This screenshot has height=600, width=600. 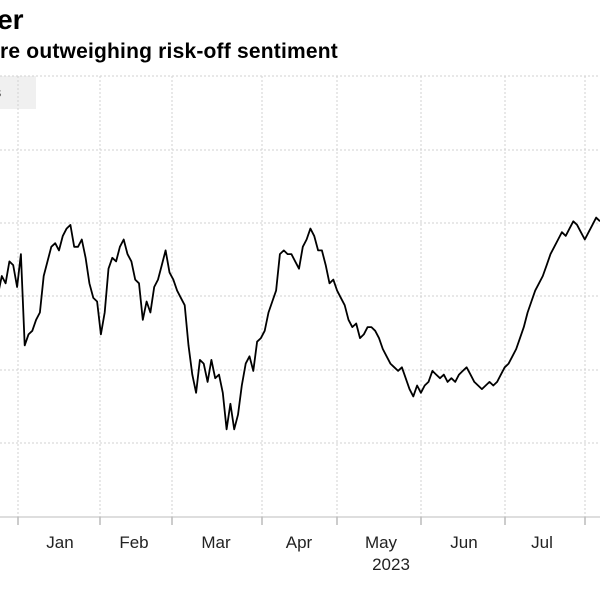 What do you see at coordinates (542, 542) in the screenshot?
I see `x-tick-label-jul: Jul` at bounding box center [542, 542].